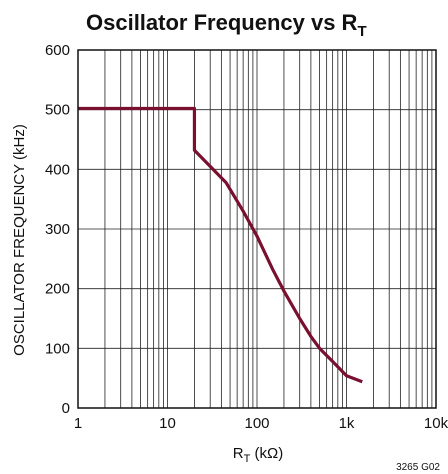  What do you see at coordinates (57, 110) in the screenshot?
I see `y-tick-label: 500` at bounding box center [57, 110].